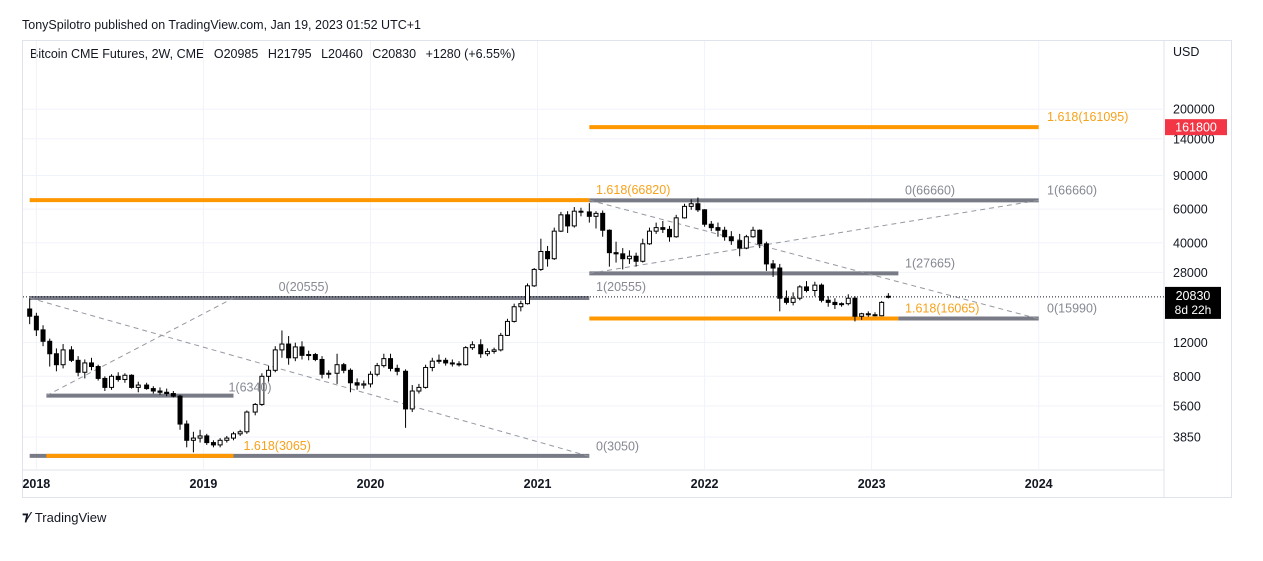 Image resolution: width=1263 pixels, height=561 pixels. What do you see at coordinates (1190, 273) in the screenshot?
I see `y-tick-label: 28000` at bounding box center [1190, 273].